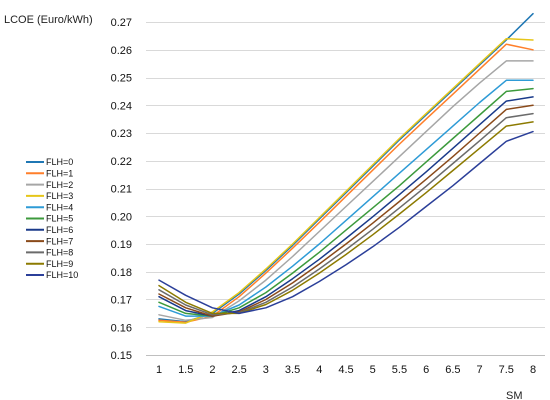 The width and height of the screenshot is (550, 400). I want to click on x-axis-tick-labels: 1 1.5 2 2.5 3 3.5 4 4.5 5 5.5 6 6.5 7 7.5 8, so click(346, 370).